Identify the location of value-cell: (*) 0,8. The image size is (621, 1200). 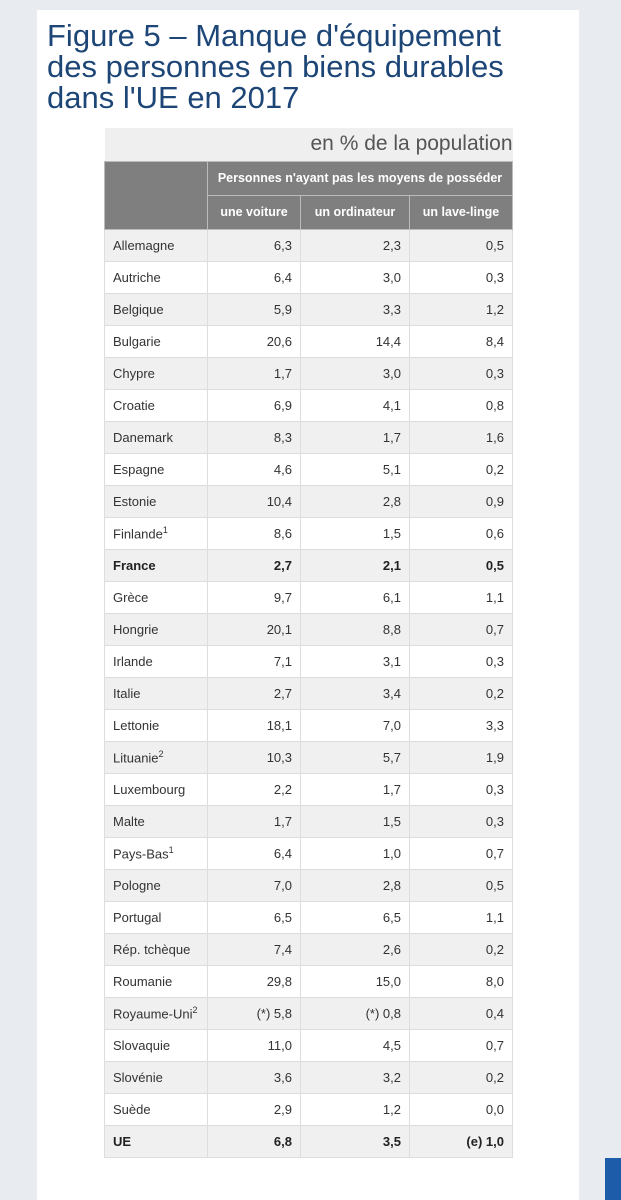
(355, 1013).